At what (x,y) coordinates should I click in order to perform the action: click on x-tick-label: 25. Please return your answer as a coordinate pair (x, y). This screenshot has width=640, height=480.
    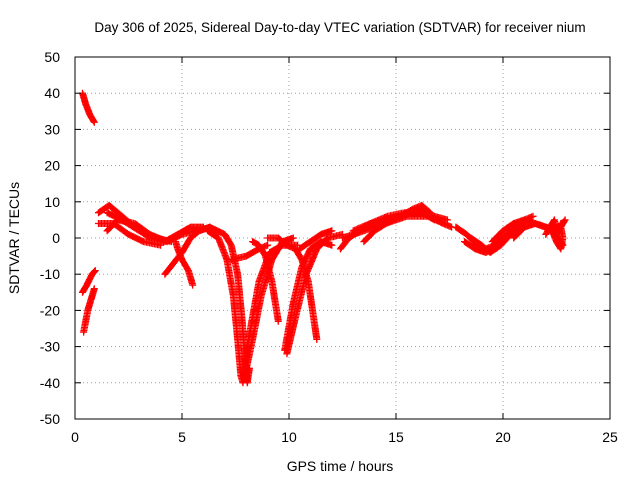
    Looking at the image, I should click on (610, 437).